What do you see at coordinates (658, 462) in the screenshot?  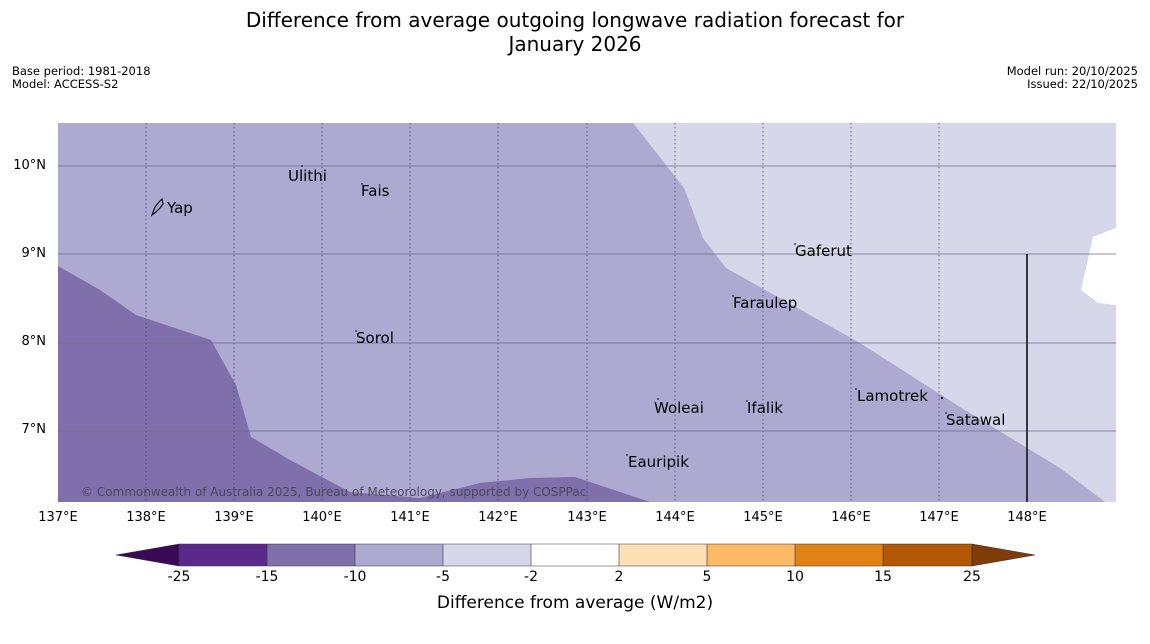 I see `place-eauripik: Eauripik` at bounding box center [658, 462].